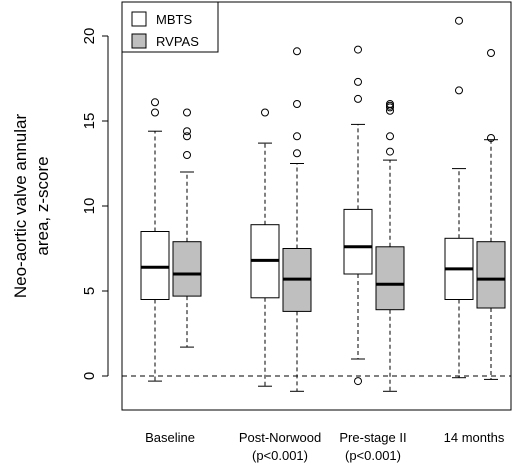 This screenshot has width=513, height=466. Describe the element at coordinates (89, 291) in the screenshot. I see `y-tick-label: 5` at that location.